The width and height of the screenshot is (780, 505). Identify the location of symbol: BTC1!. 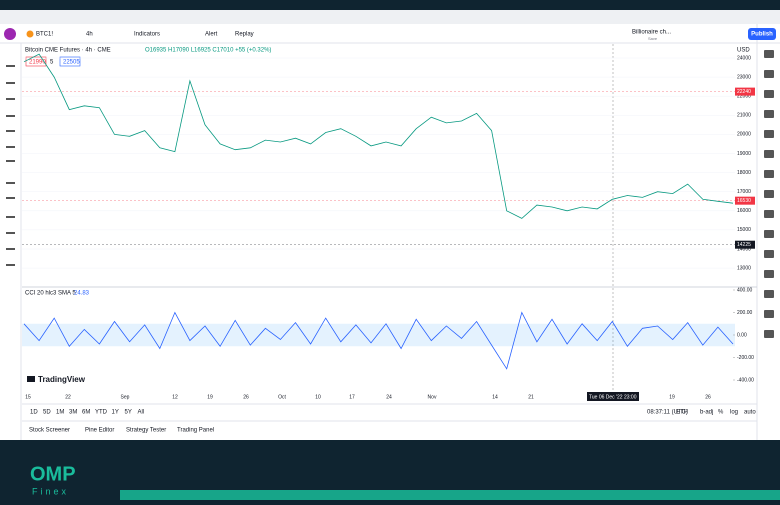
(44, 35).